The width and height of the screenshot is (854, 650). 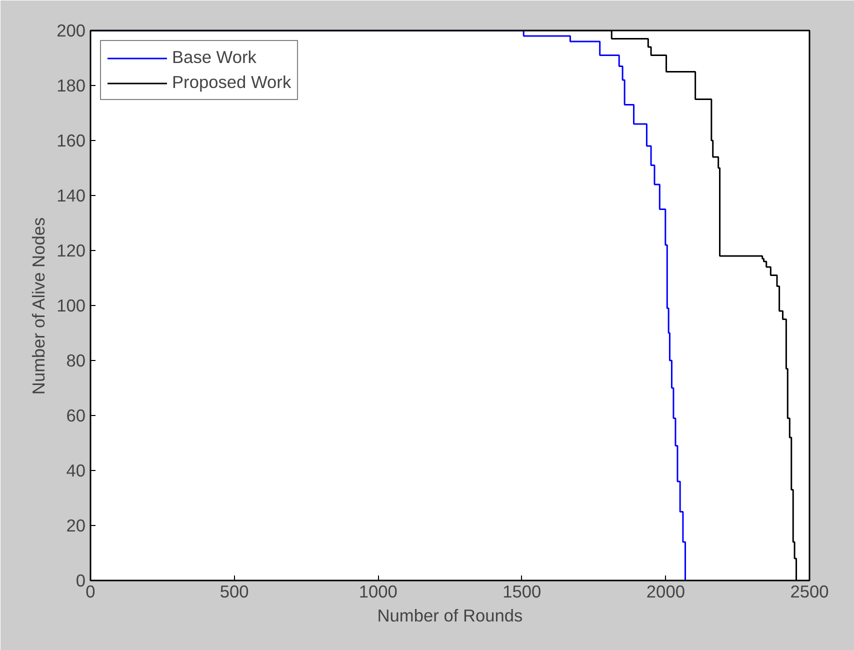 I want to click on y-tick-label: 140, so click(x=71, y=196).